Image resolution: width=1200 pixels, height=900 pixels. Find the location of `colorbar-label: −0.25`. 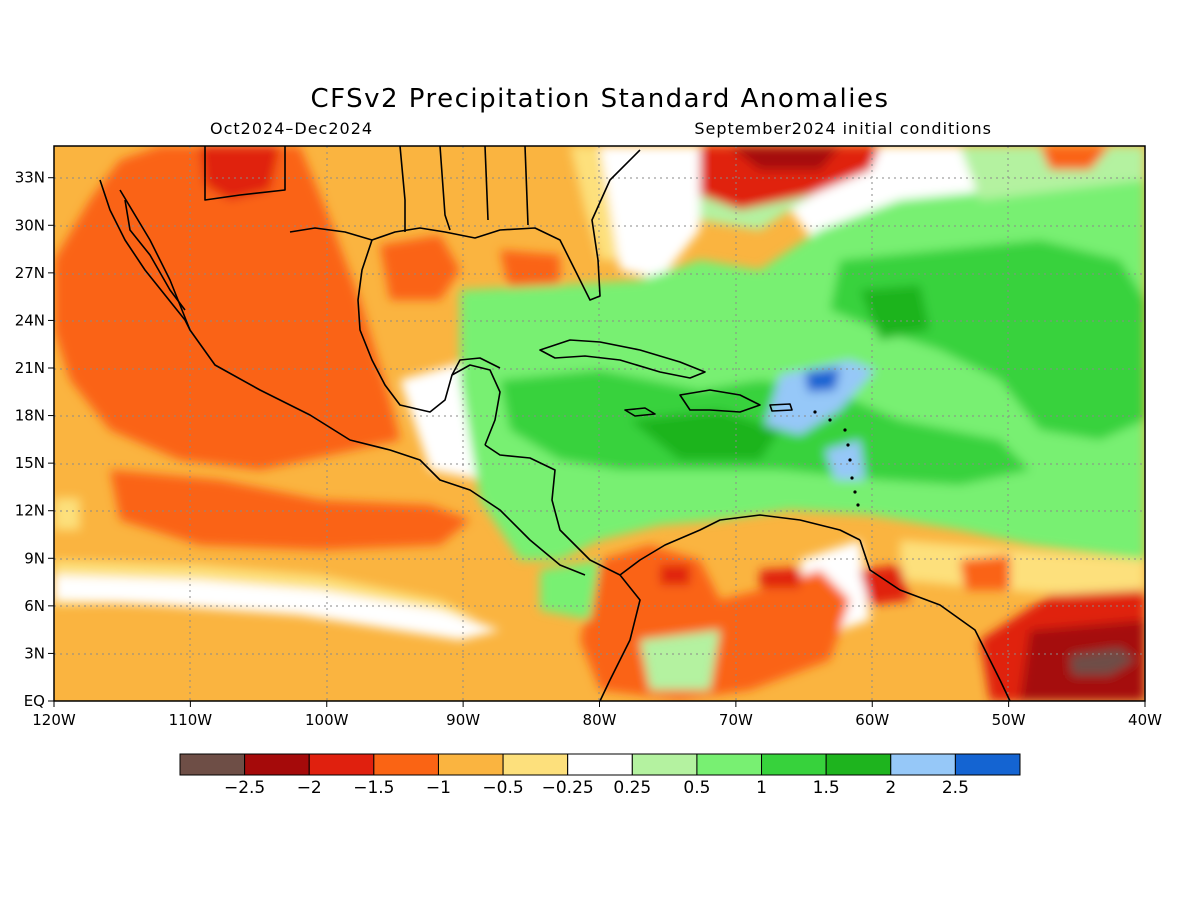

colorbar-label: −0.25 is located at coordinates (568, 788).